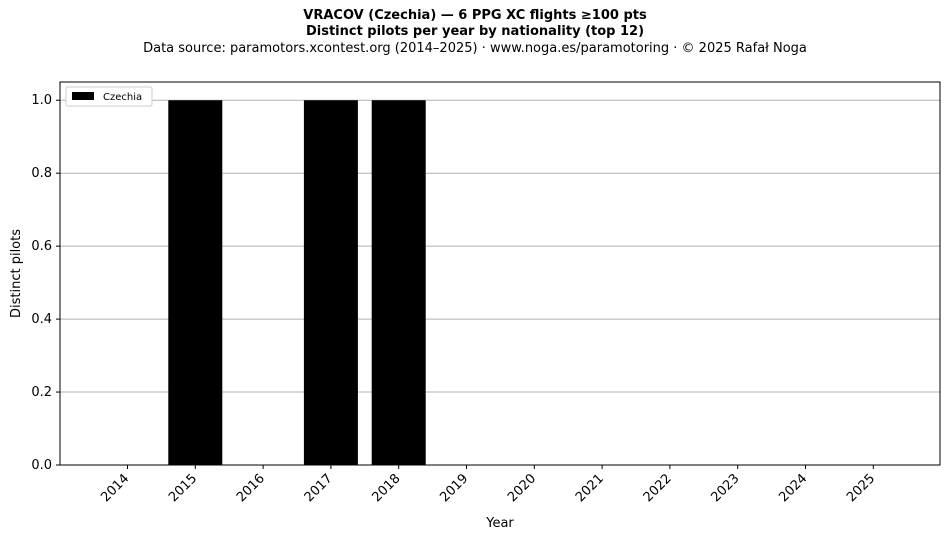 This screenshot has width=950, height=539. I want to click on y-axis: 0.0 0.2 0.4 0.6 0.8 1.0, so click(45, 283).